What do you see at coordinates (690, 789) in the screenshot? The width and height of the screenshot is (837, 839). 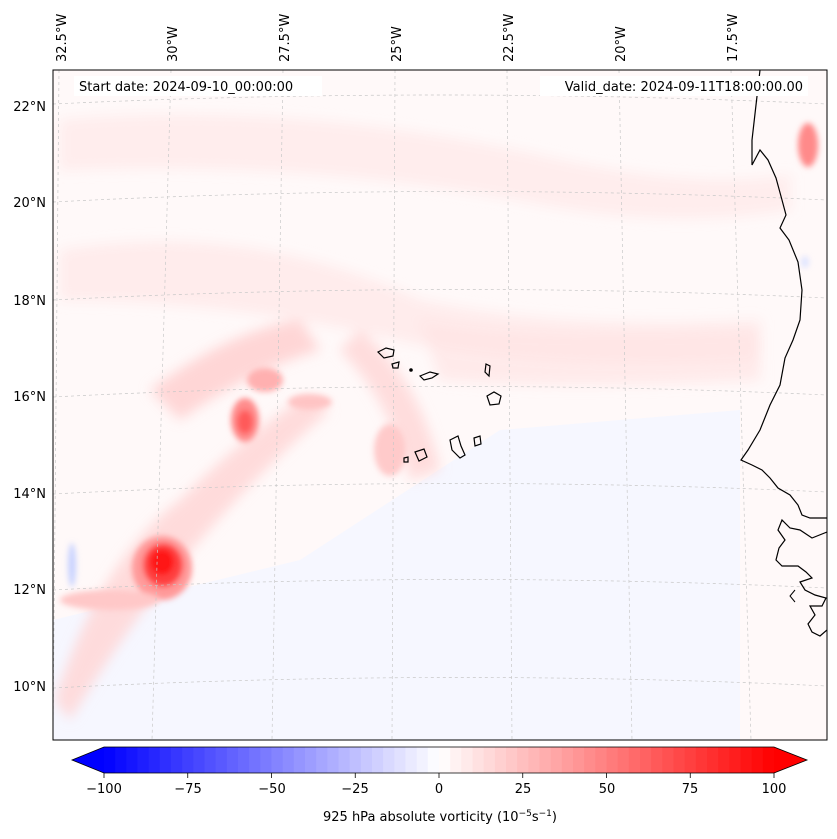 I see `colorbar-tick-label: 75` at bounding box center [690, 789].